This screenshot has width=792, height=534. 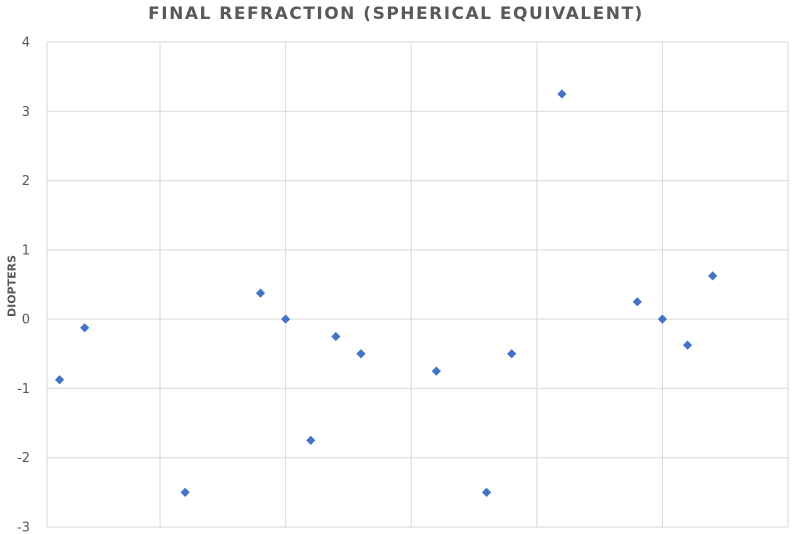 What do you see at coordinates (23, 458) in the screenshot?
I see `y-tick-label: -2` at bounding box center [23, 458].